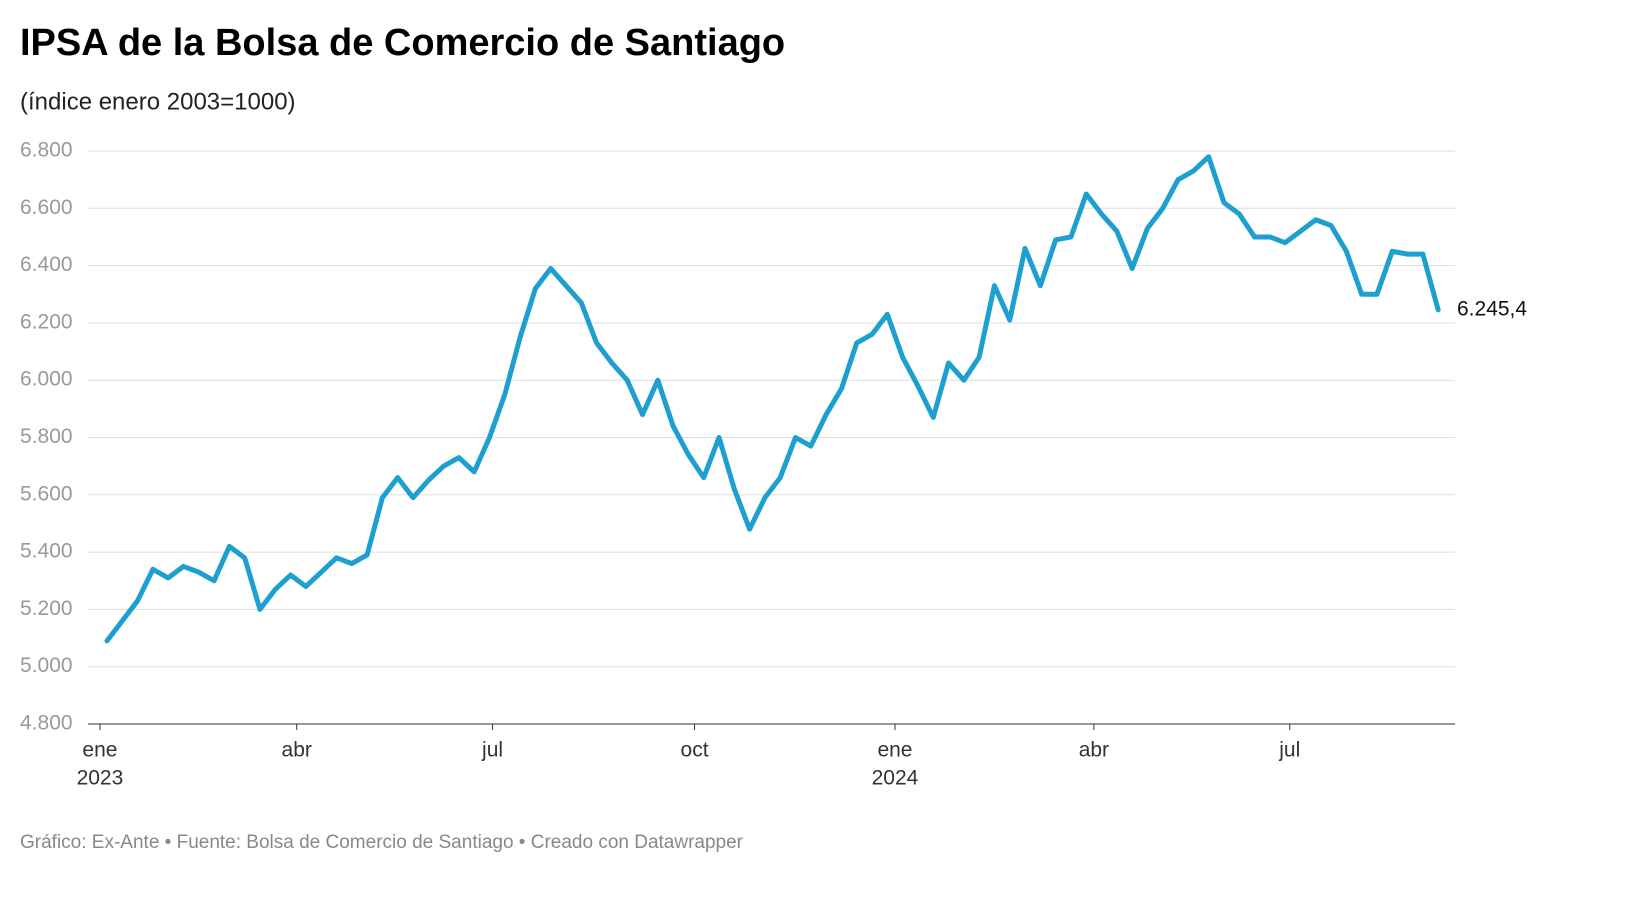  What do you see at coordinates (895, 778) in the screenshot?
I see `x-tick-year: 2024` at bounding box center [895, 778].